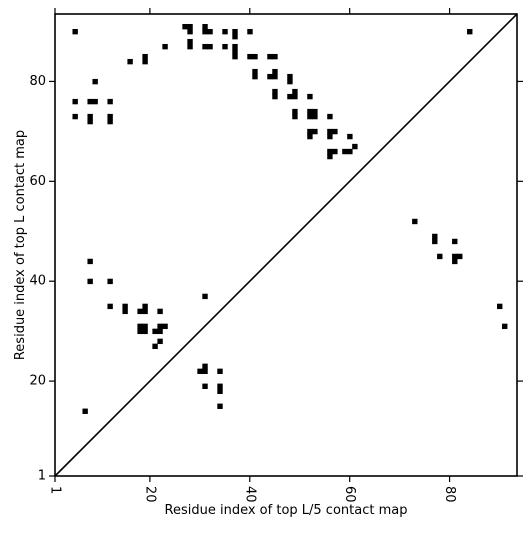  What do you see at coordinates (20, 245) in the screenshot?
I see `y-axis-label: Residue index of top L contact map` at bounding box center [20, 245].